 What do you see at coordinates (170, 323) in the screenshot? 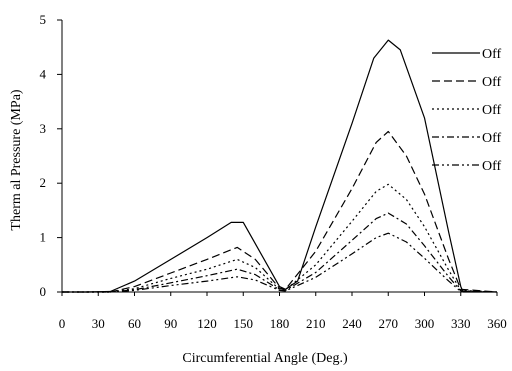
I see `x-tick-label: 90` at bounding box center [170, 323].